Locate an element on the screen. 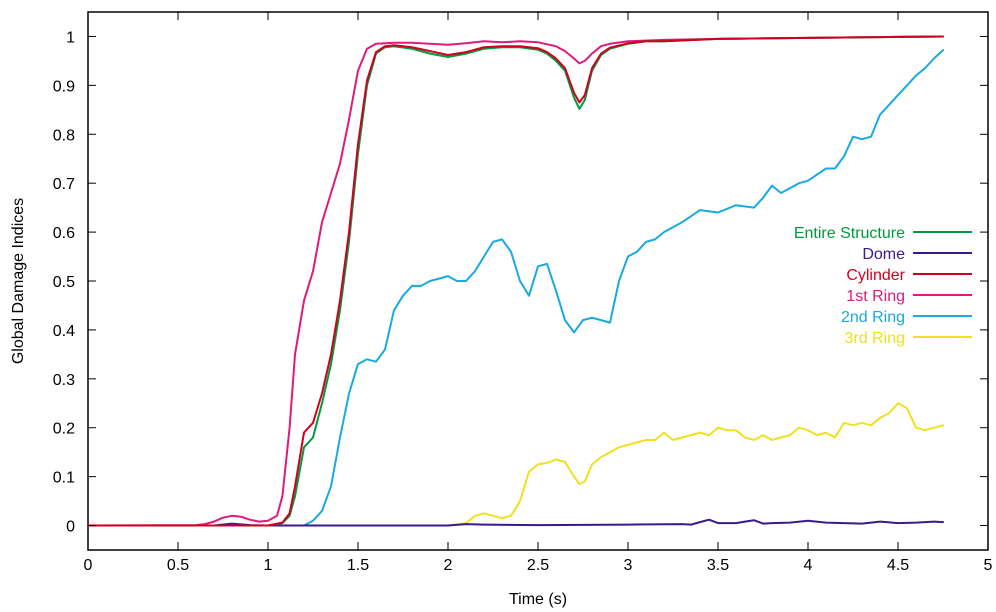 This screenshot has height=612, width=996. x-tick-label: 1.5 is located at coordinates (358, 565).